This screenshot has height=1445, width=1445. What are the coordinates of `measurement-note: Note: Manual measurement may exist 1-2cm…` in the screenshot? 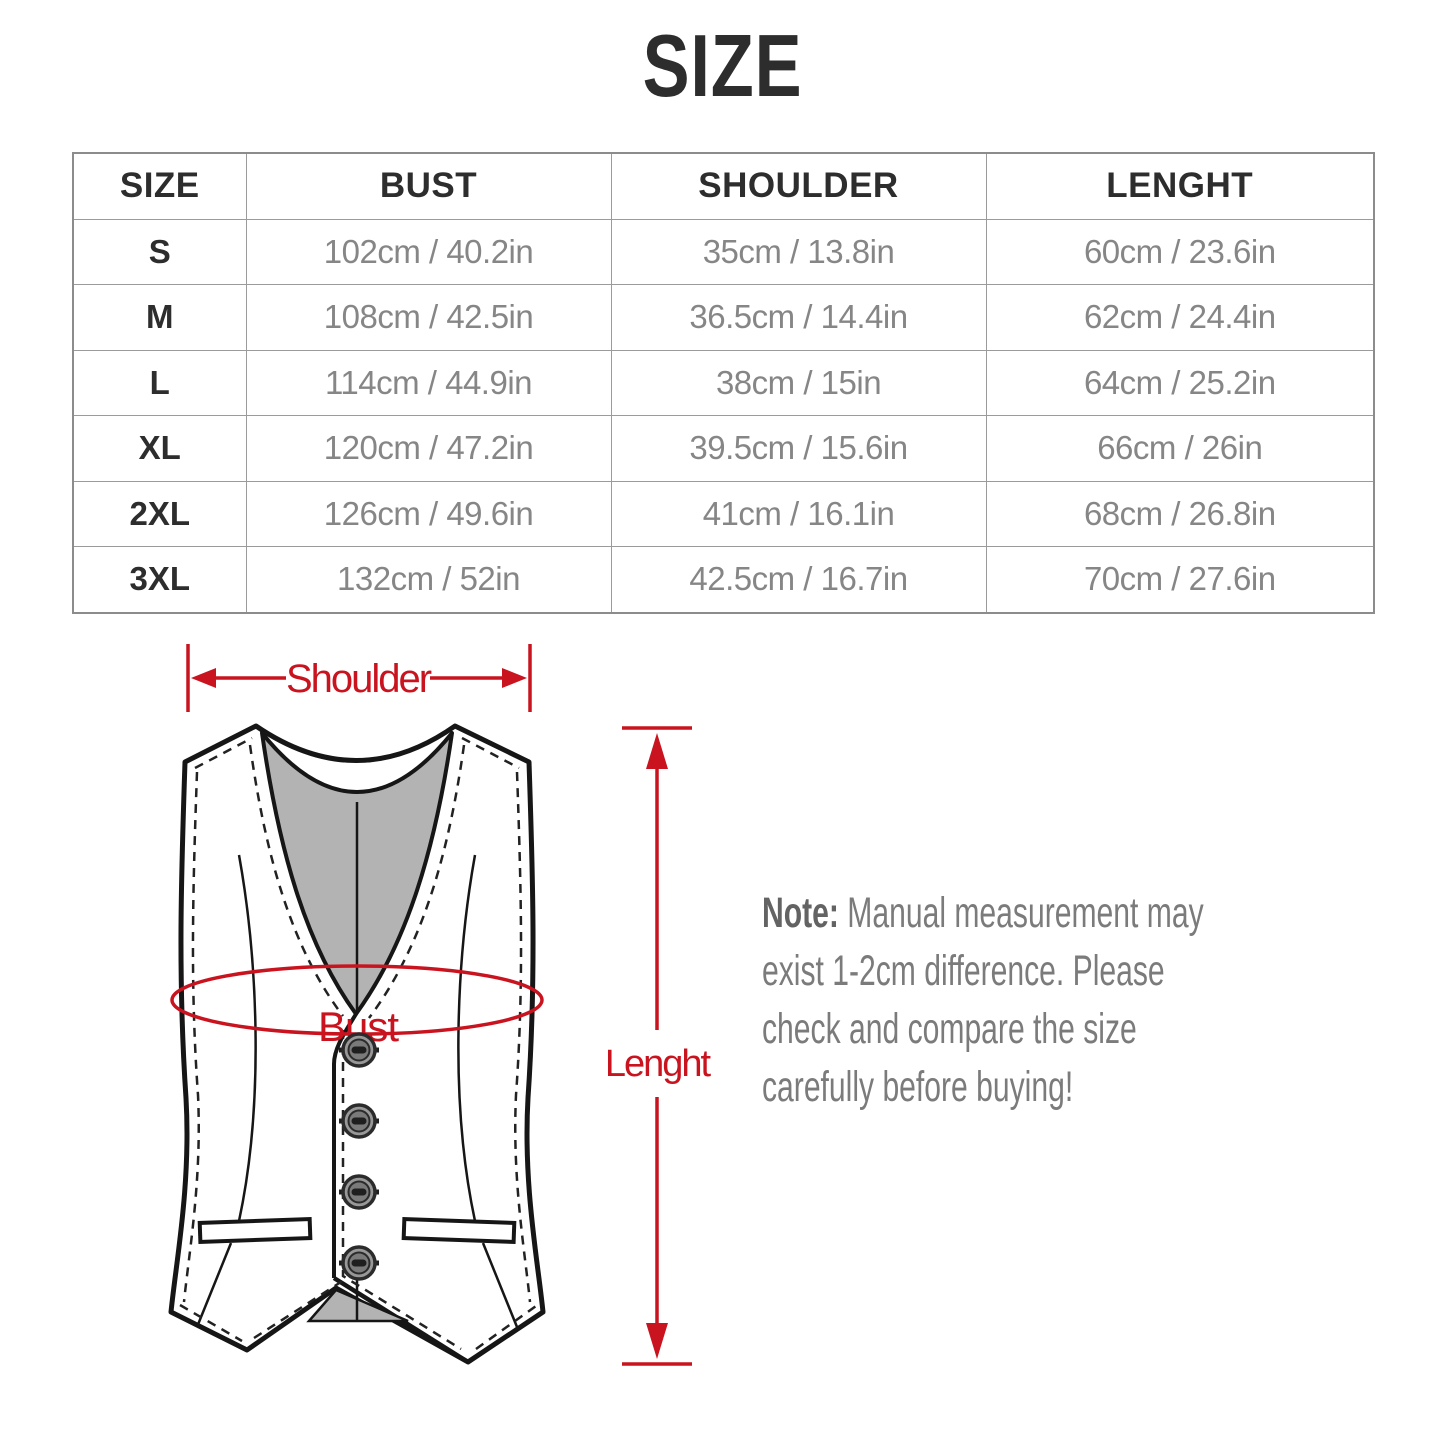 It's located at (986, 1000).